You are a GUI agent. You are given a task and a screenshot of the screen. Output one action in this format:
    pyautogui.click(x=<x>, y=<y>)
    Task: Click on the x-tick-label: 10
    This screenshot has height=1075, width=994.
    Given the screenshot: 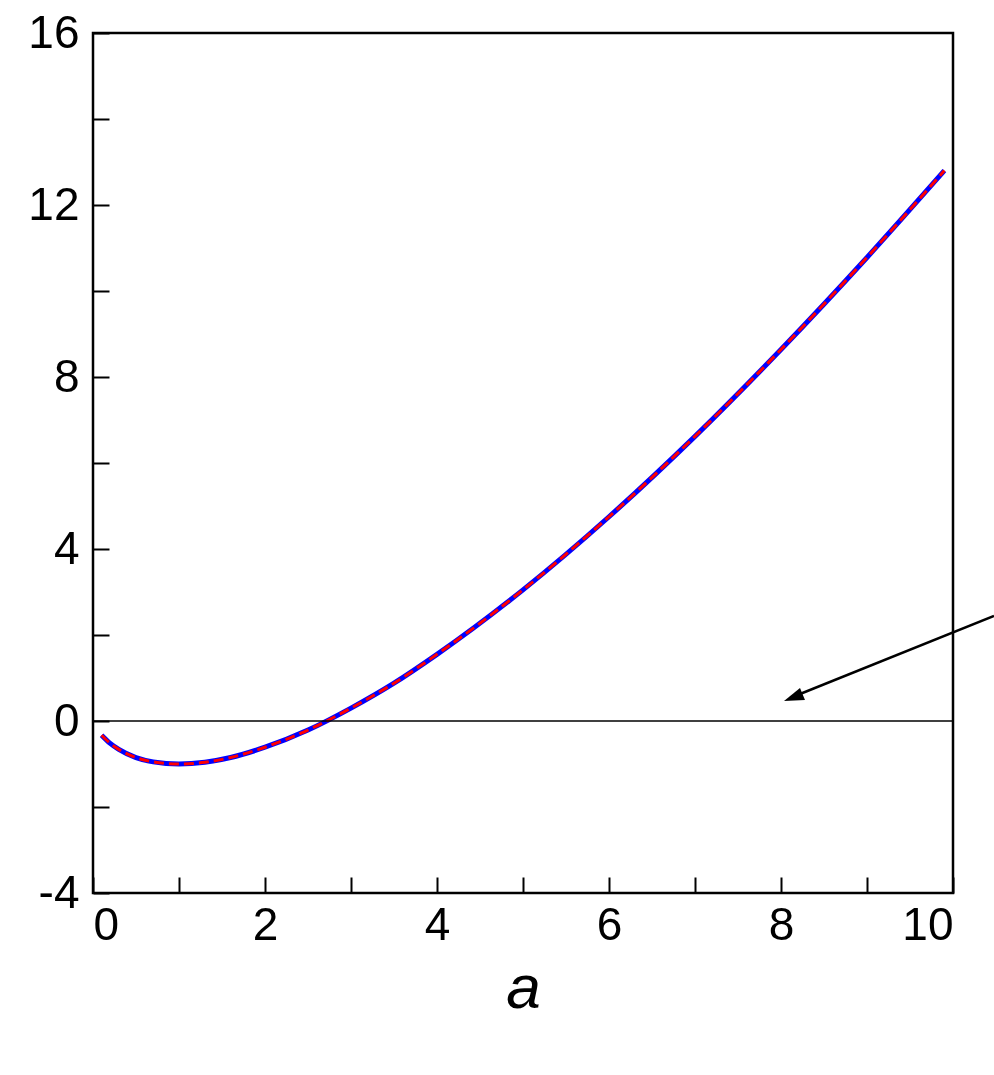 What is the action you would take?
    pyautogui.click(x=928, y=923)
    